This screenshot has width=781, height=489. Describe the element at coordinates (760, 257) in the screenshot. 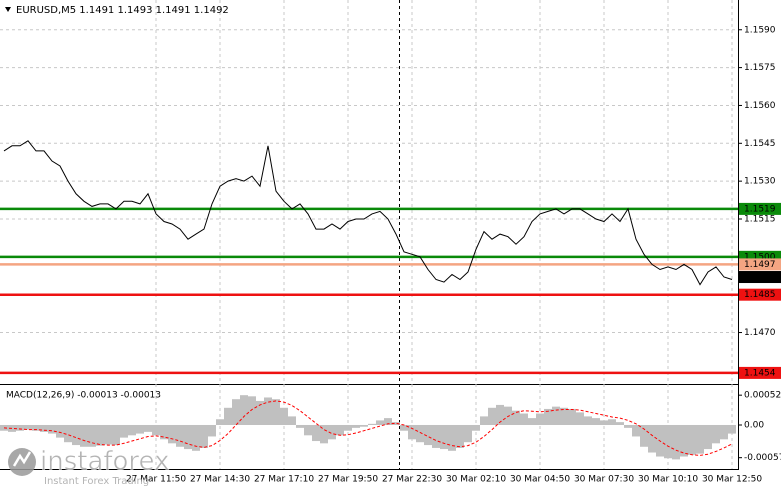

I see `level-label: 1.1500` at that location.